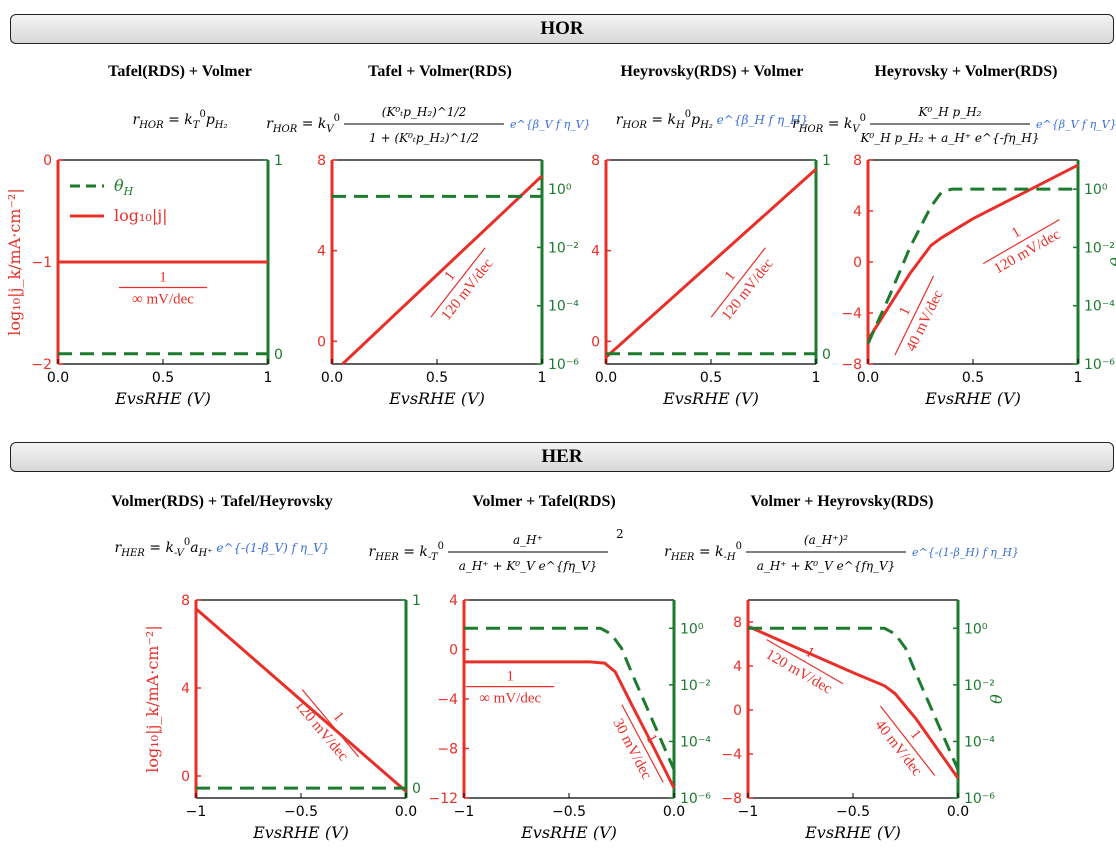  What do you see at coordinates (424, 112) in the screenshot?
I see `equation-numerator: (K⁰ₜp_H₂)^1/2` at bounding box center [424, 112].